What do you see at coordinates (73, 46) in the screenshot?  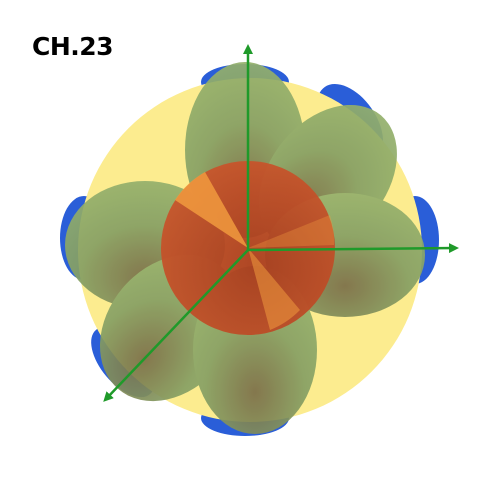 I see `page-title: CH.23` at bounding box center [73, 46].